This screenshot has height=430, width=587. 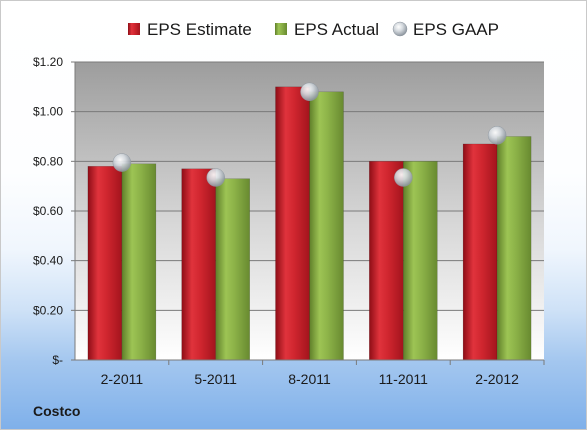 I want to click on legend-swatch-gaap, so click(x=400, y=29).